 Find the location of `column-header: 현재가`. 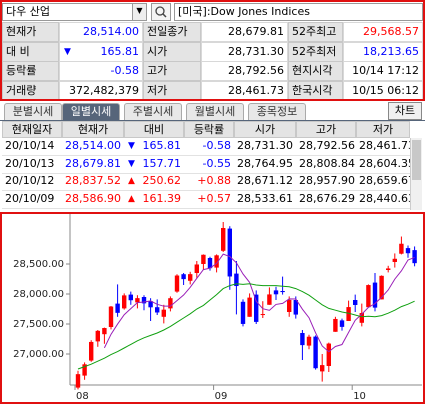

column-header: 현재가 is located at coordinates (93, 129).